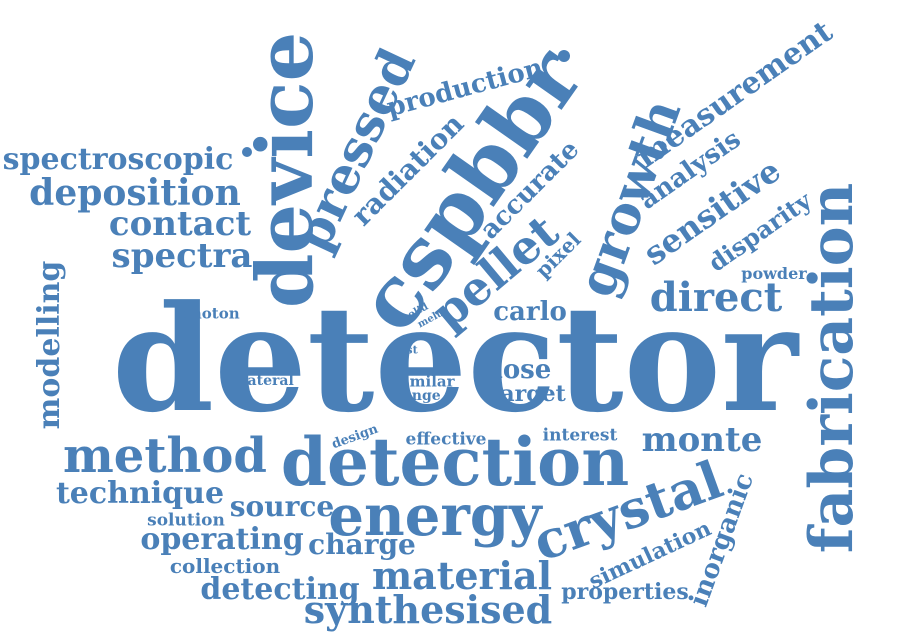 This screenshot has height=639, width=900. Describe the element at coordinates (405, 350) in the screenshot. I see `word-cost: cost` at that location.